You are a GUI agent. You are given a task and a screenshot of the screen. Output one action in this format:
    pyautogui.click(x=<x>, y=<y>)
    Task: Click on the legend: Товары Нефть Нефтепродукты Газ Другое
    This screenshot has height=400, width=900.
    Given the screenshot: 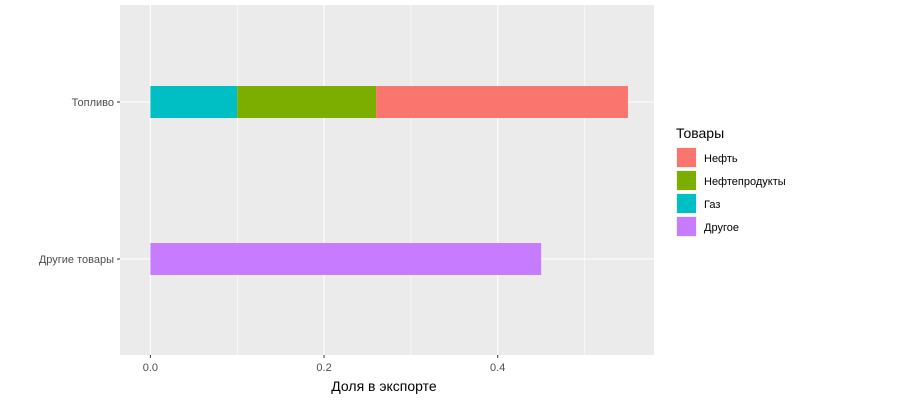 What is the action you would take?
    pyautogui.click(x=731, y=181)
    